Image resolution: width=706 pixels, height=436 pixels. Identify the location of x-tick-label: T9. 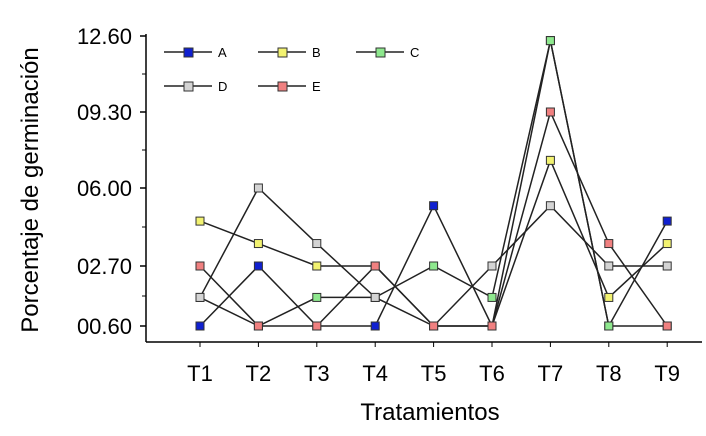
(667, 373).